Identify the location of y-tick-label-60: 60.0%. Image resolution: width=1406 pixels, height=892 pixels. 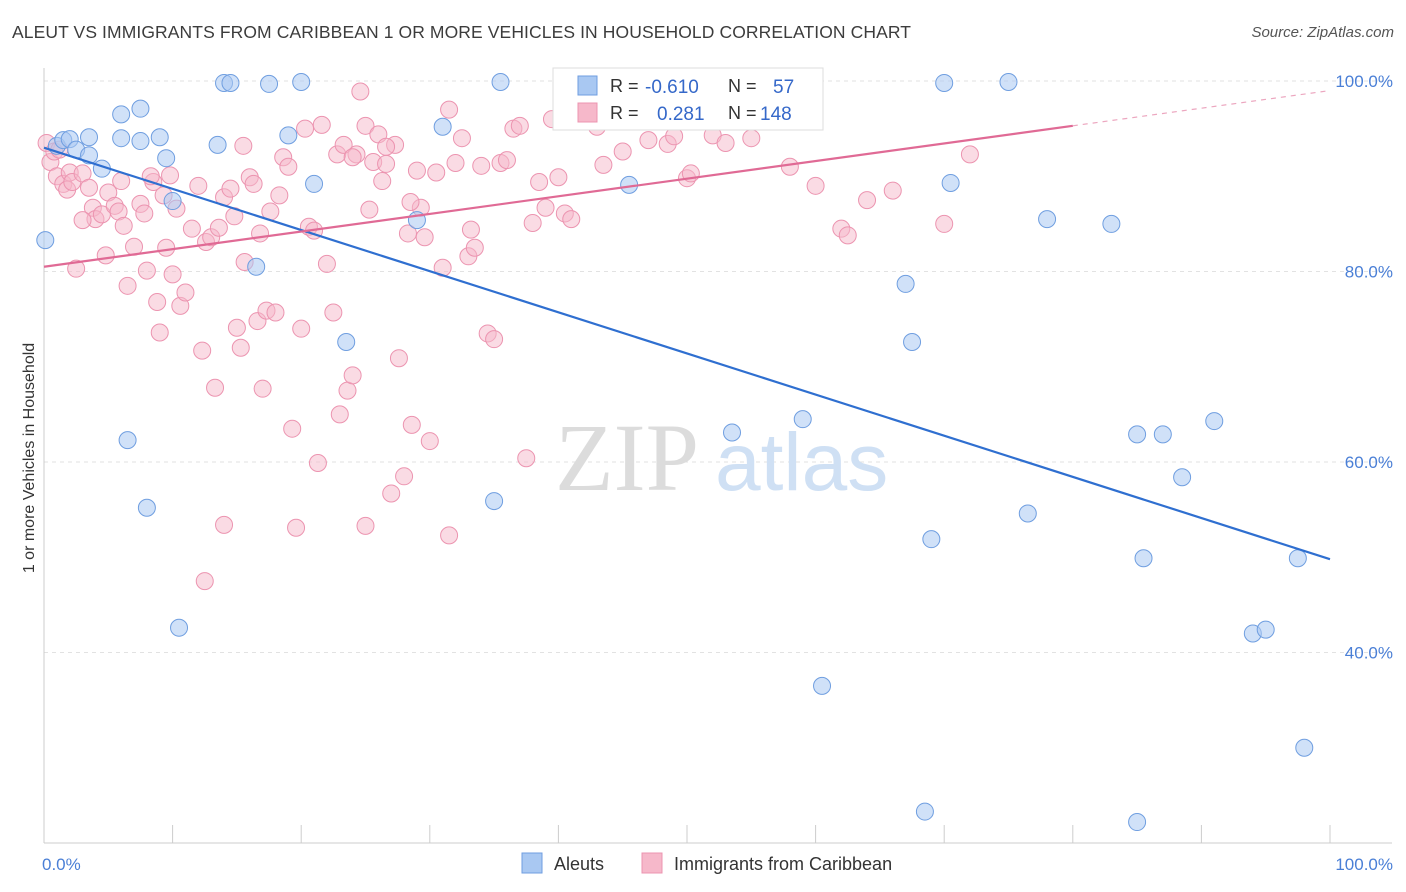
(1369, 462).